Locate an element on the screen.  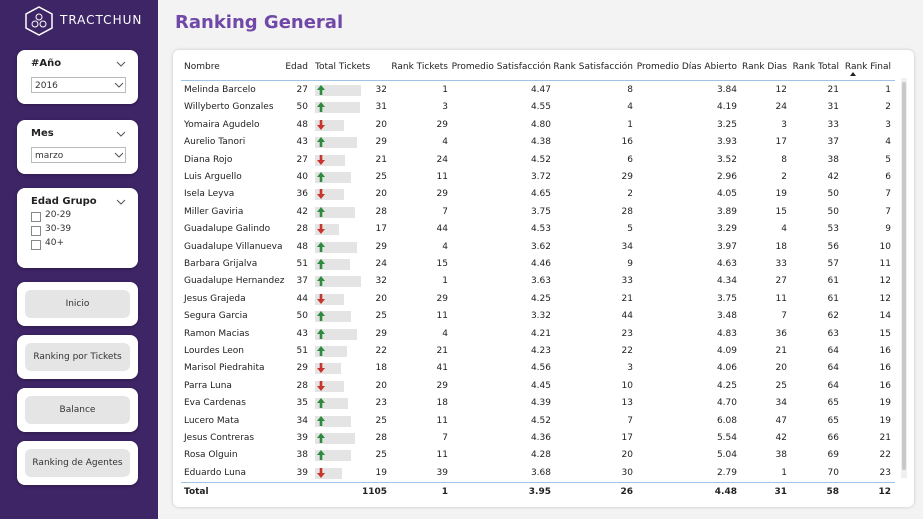
cell: 3.62 is located at coordinates (540, 246).